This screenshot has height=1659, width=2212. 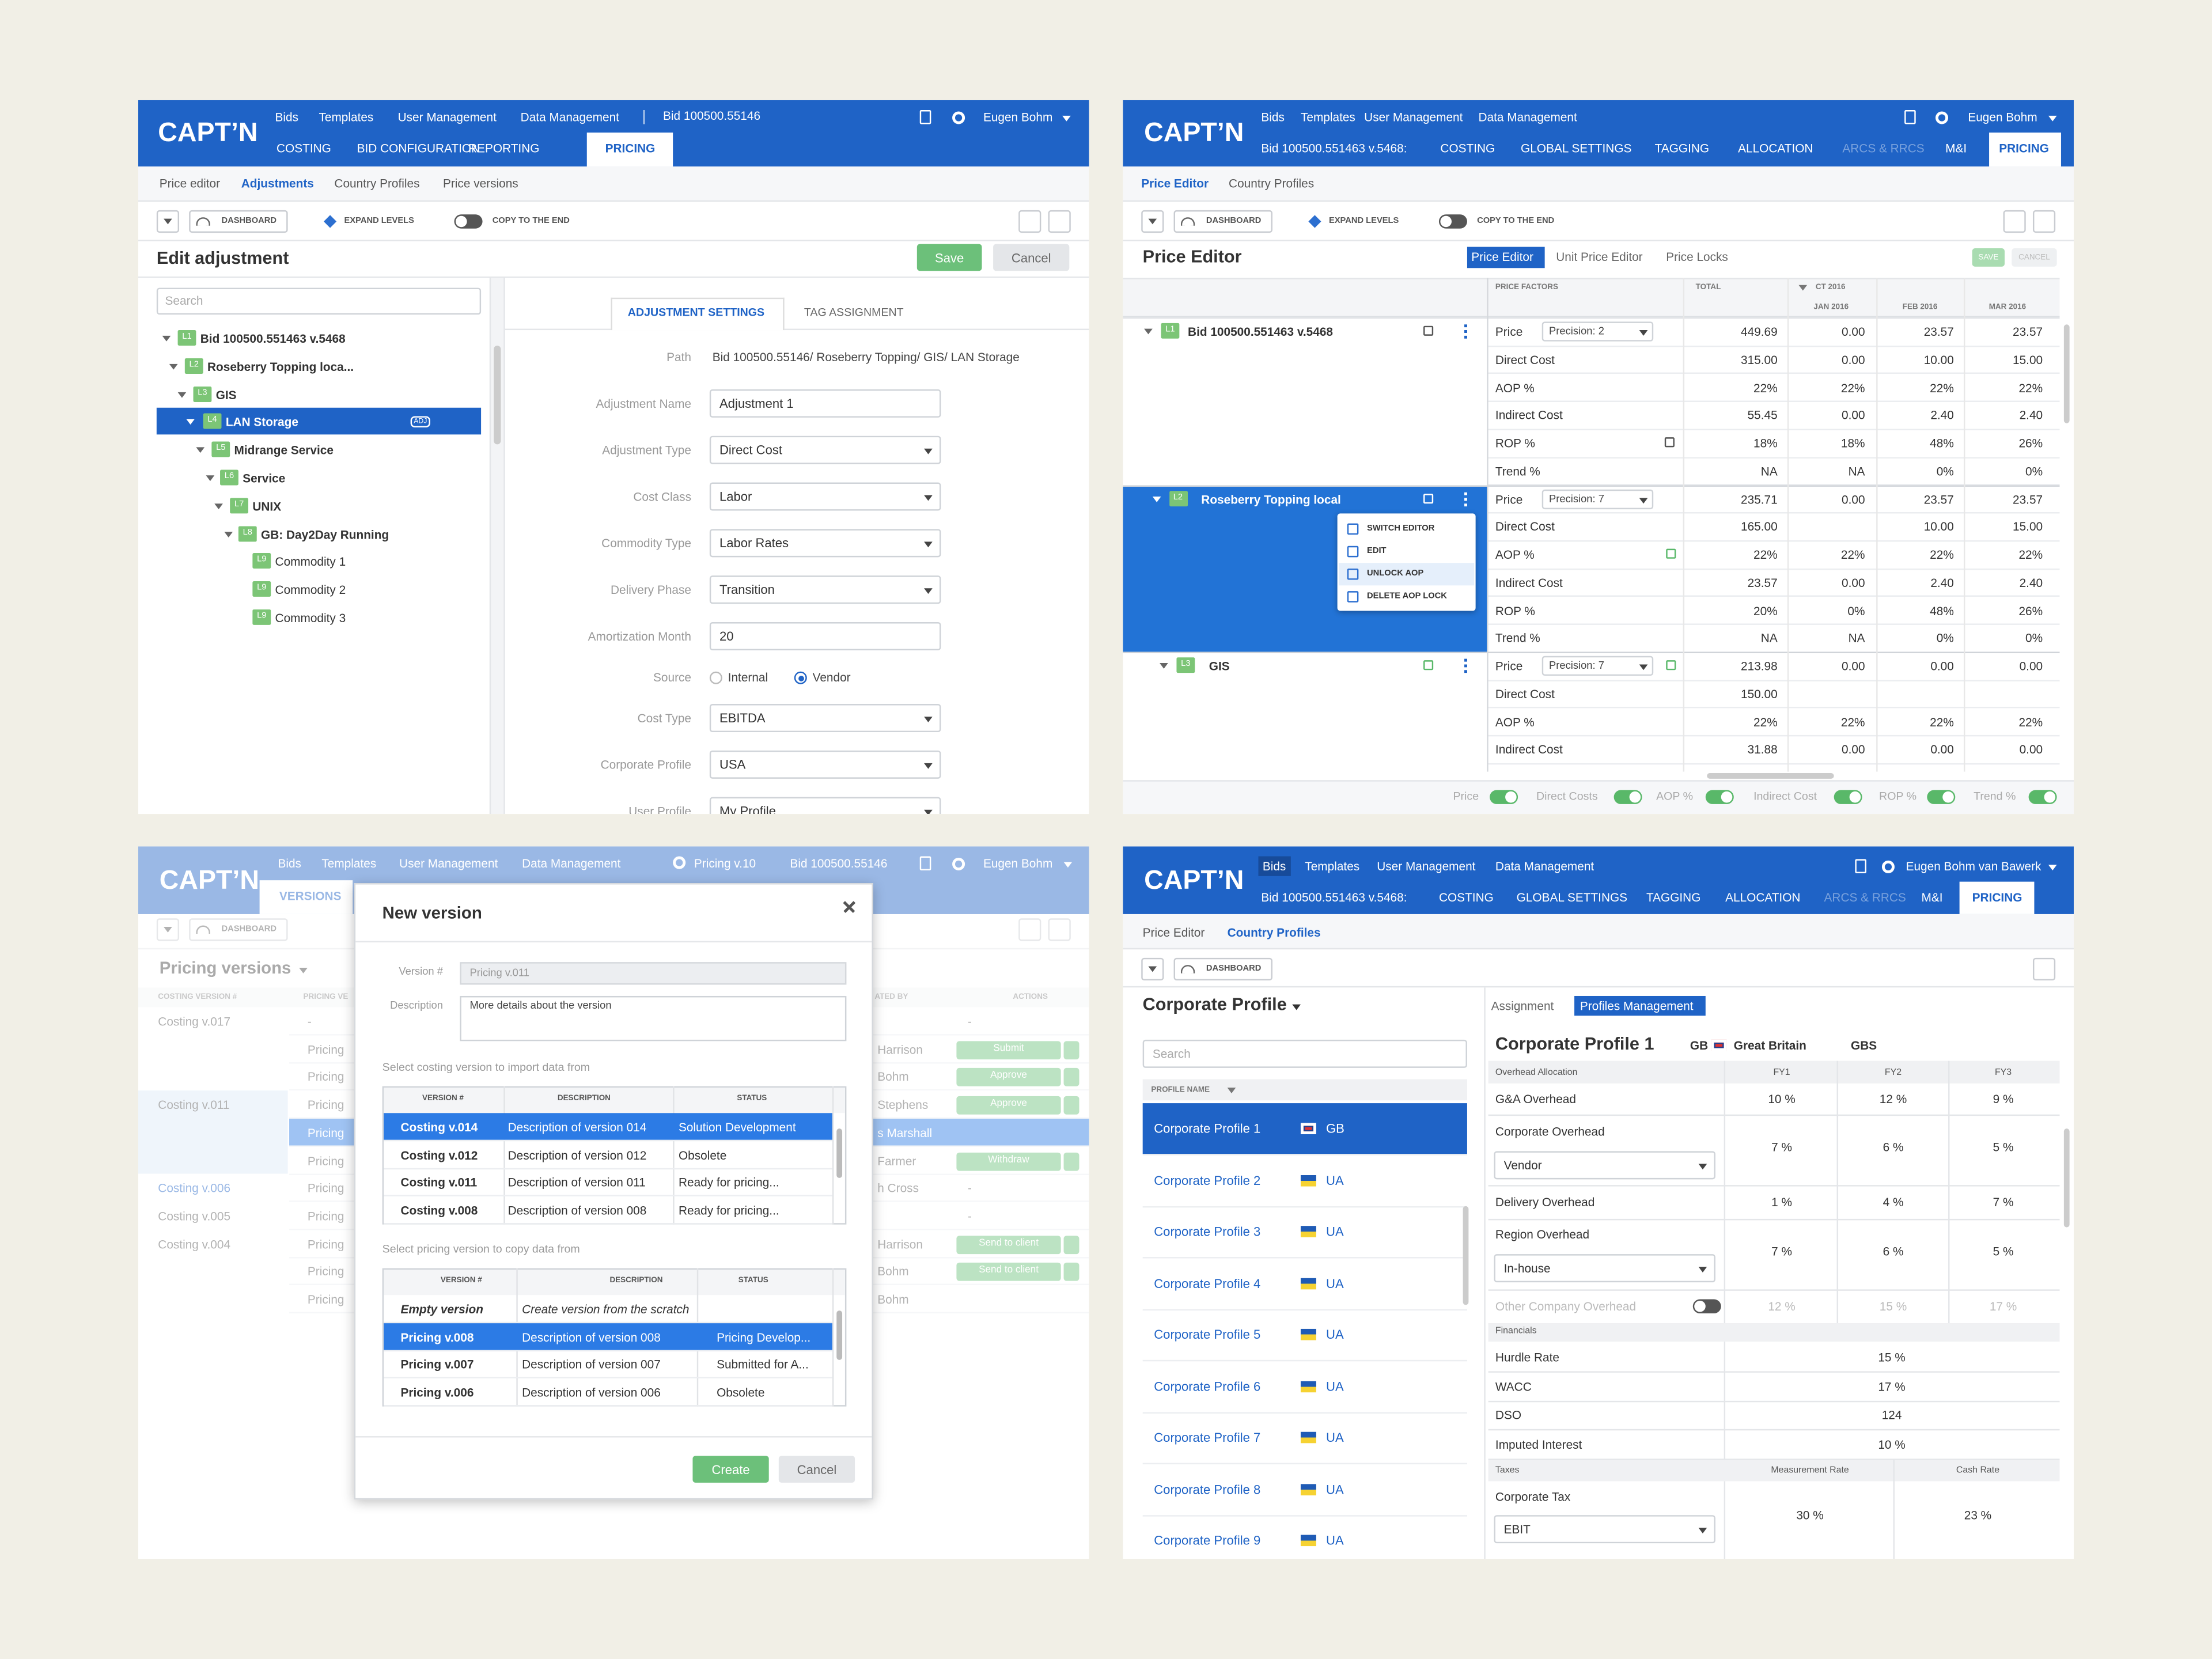 I want to click on cell: Solution Development, so click(x=737, y=1127).